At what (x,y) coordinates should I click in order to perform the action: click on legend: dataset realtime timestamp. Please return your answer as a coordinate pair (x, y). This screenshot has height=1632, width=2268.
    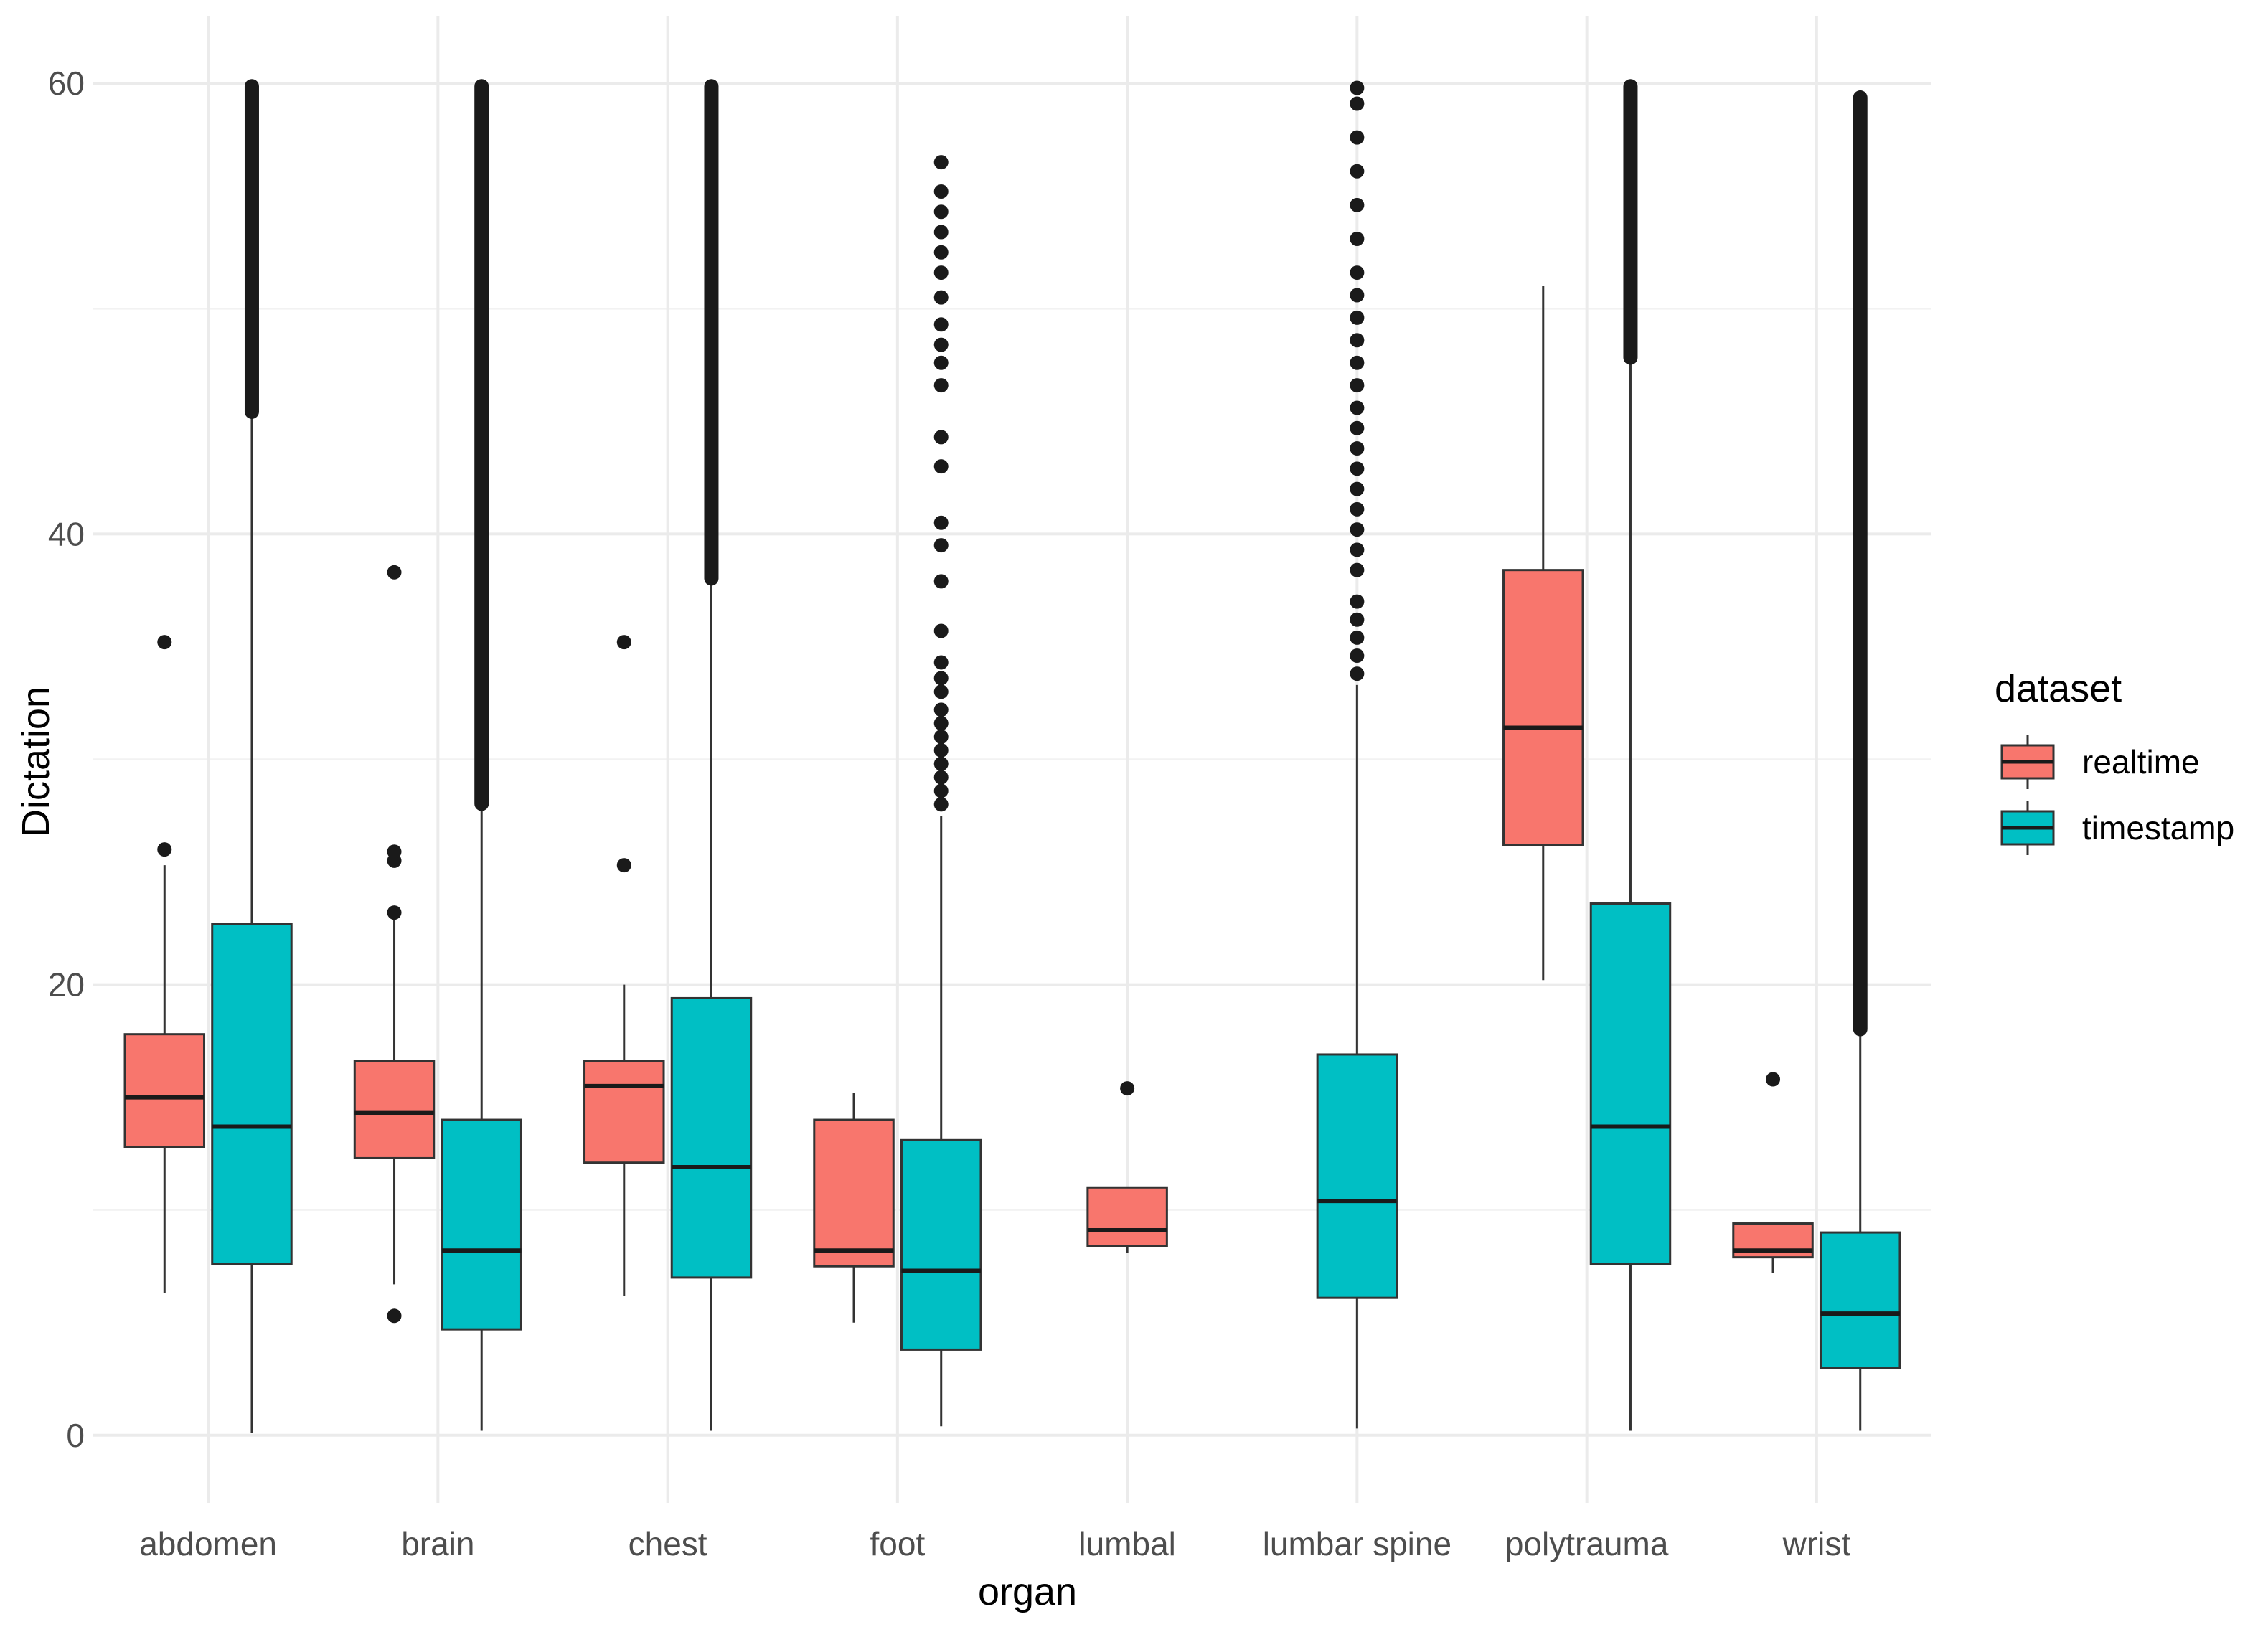
    Looking at the image, I should click on (2114, 761).